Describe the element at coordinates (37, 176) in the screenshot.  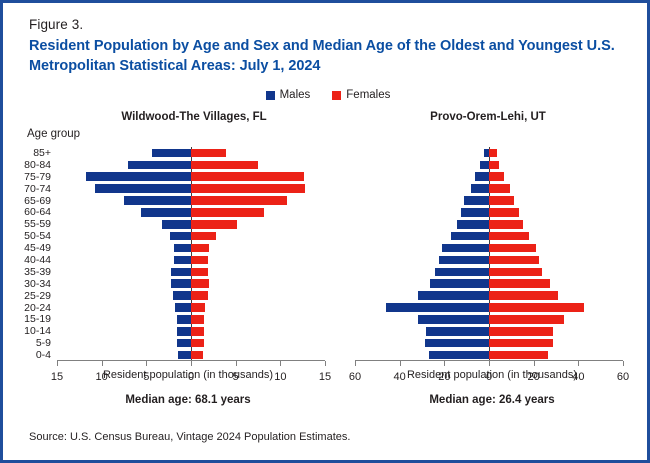
I see `age-group-label: 75-79` at that location.